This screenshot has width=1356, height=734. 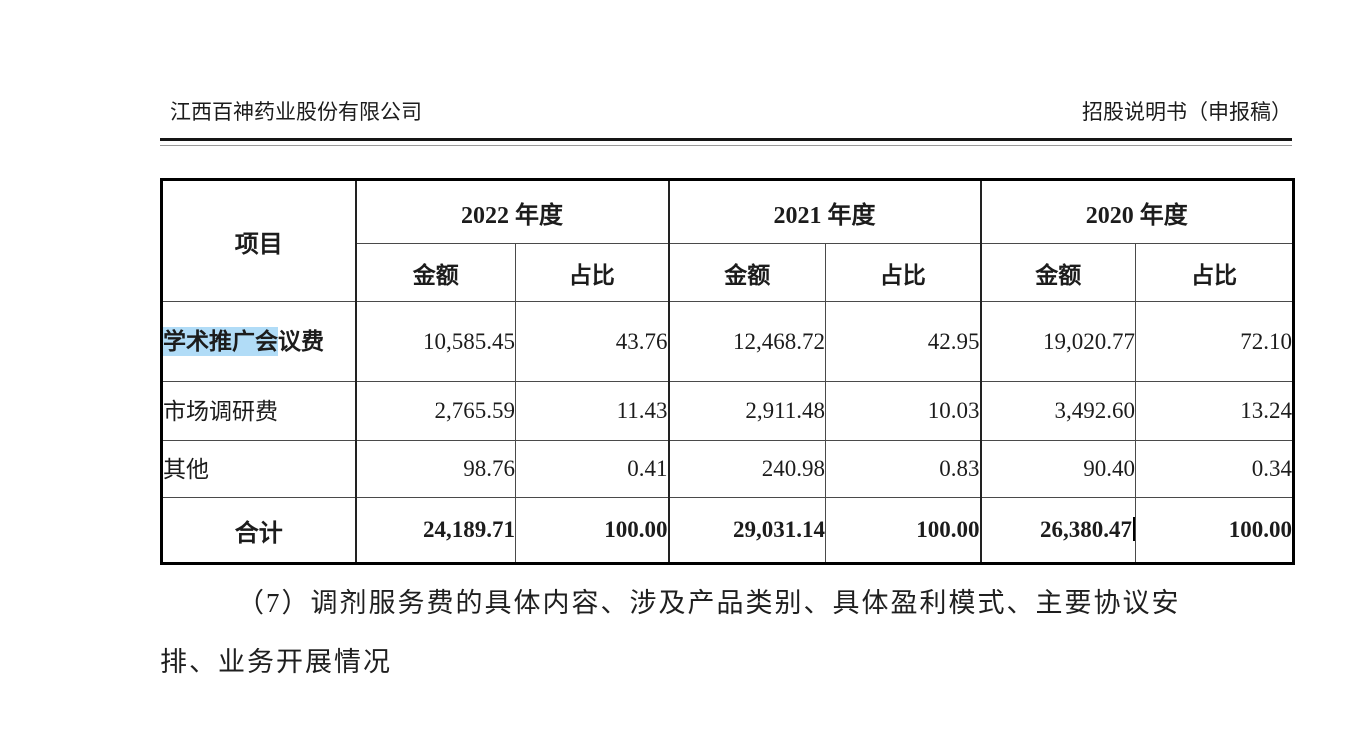 What do you see at coordinates (276, 662) in the screenshot?
I see `body-paragraph-line-2: 排、业务开展情况` at bounding box center [276, 662].